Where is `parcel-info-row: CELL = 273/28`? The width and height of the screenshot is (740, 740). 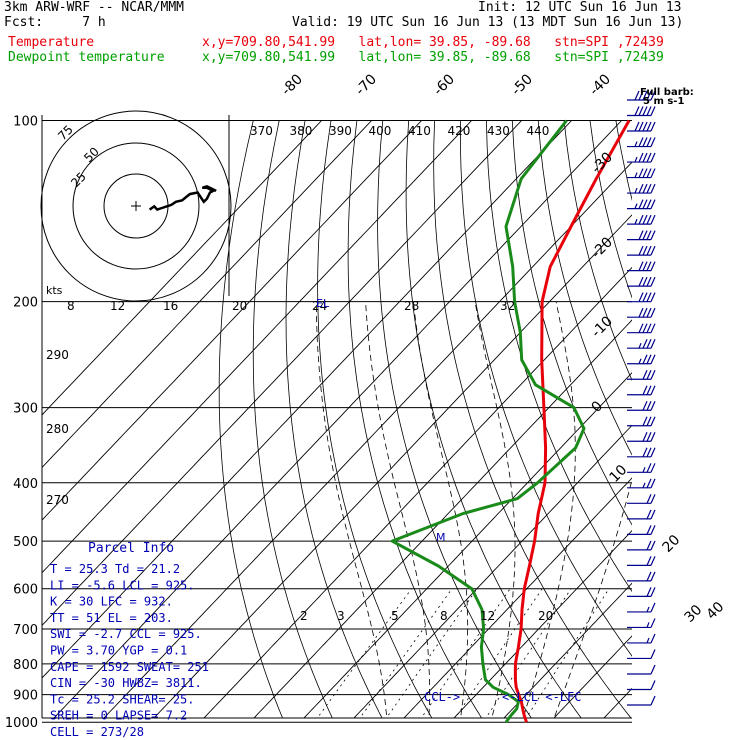 parcel-info-row: CELL = 273/28 is located at coordinates (97, 732).